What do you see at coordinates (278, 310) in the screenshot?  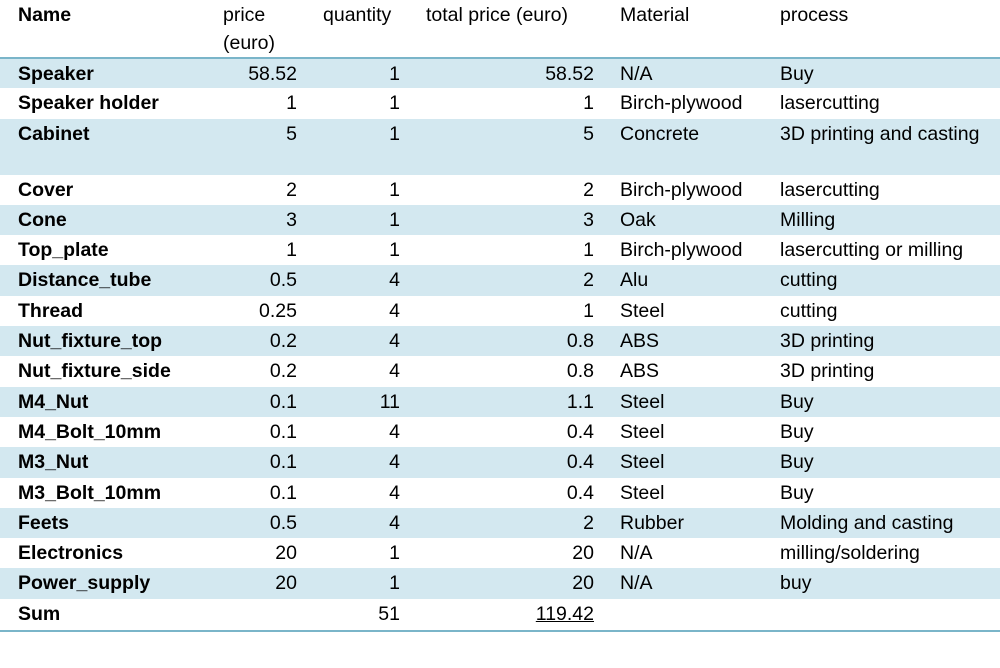 I see `cell-price: 0.25` at bounding box center [278, 310].